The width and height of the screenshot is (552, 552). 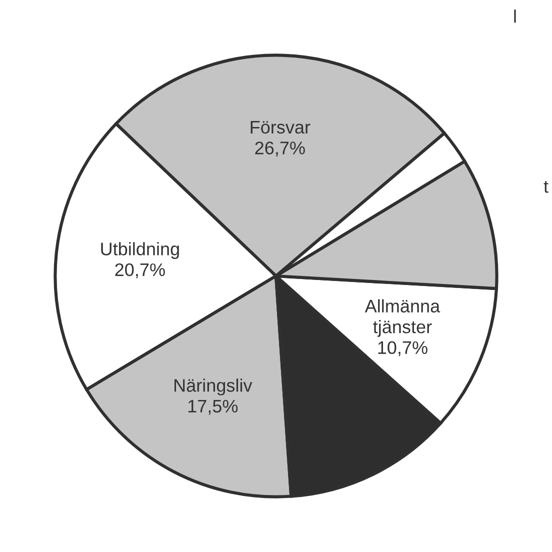 I want to click on slice-label: Utbildning, so click(x=140, y=250).